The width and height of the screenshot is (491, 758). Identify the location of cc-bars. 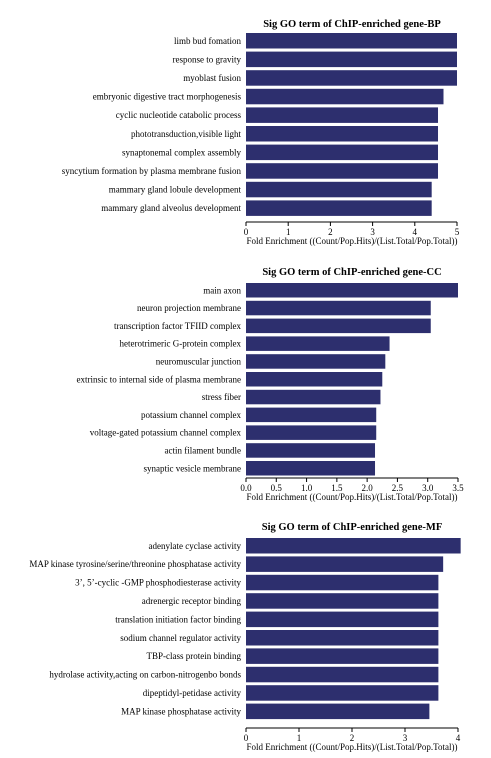
(352, 379).